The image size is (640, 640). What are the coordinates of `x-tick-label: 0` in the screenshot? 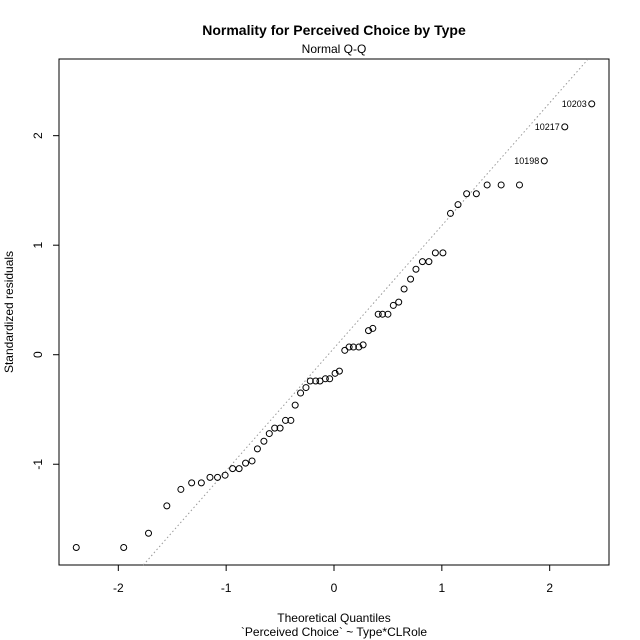 It's located at (334, 588).